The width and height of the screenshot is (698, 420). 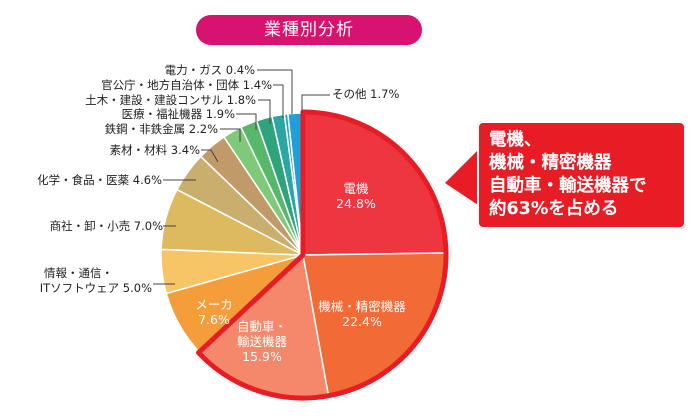 I want to click on inside-label-s0: 電機 24.8%, so click(x=356, y=196).